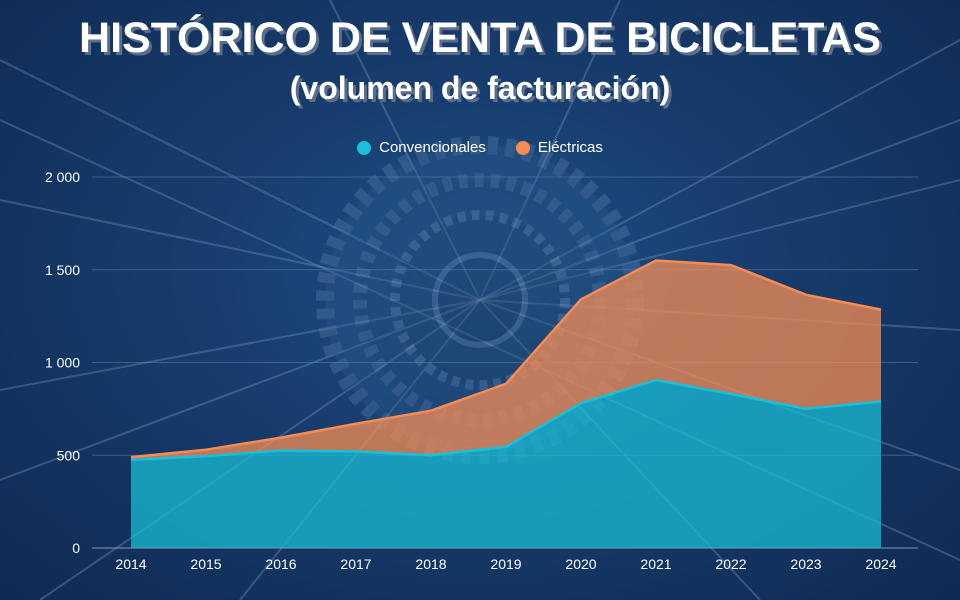 Image resolution: width=960 pixels, height=600 pixels. I want to click on x-tick-label: 2018, so click(430, 564).